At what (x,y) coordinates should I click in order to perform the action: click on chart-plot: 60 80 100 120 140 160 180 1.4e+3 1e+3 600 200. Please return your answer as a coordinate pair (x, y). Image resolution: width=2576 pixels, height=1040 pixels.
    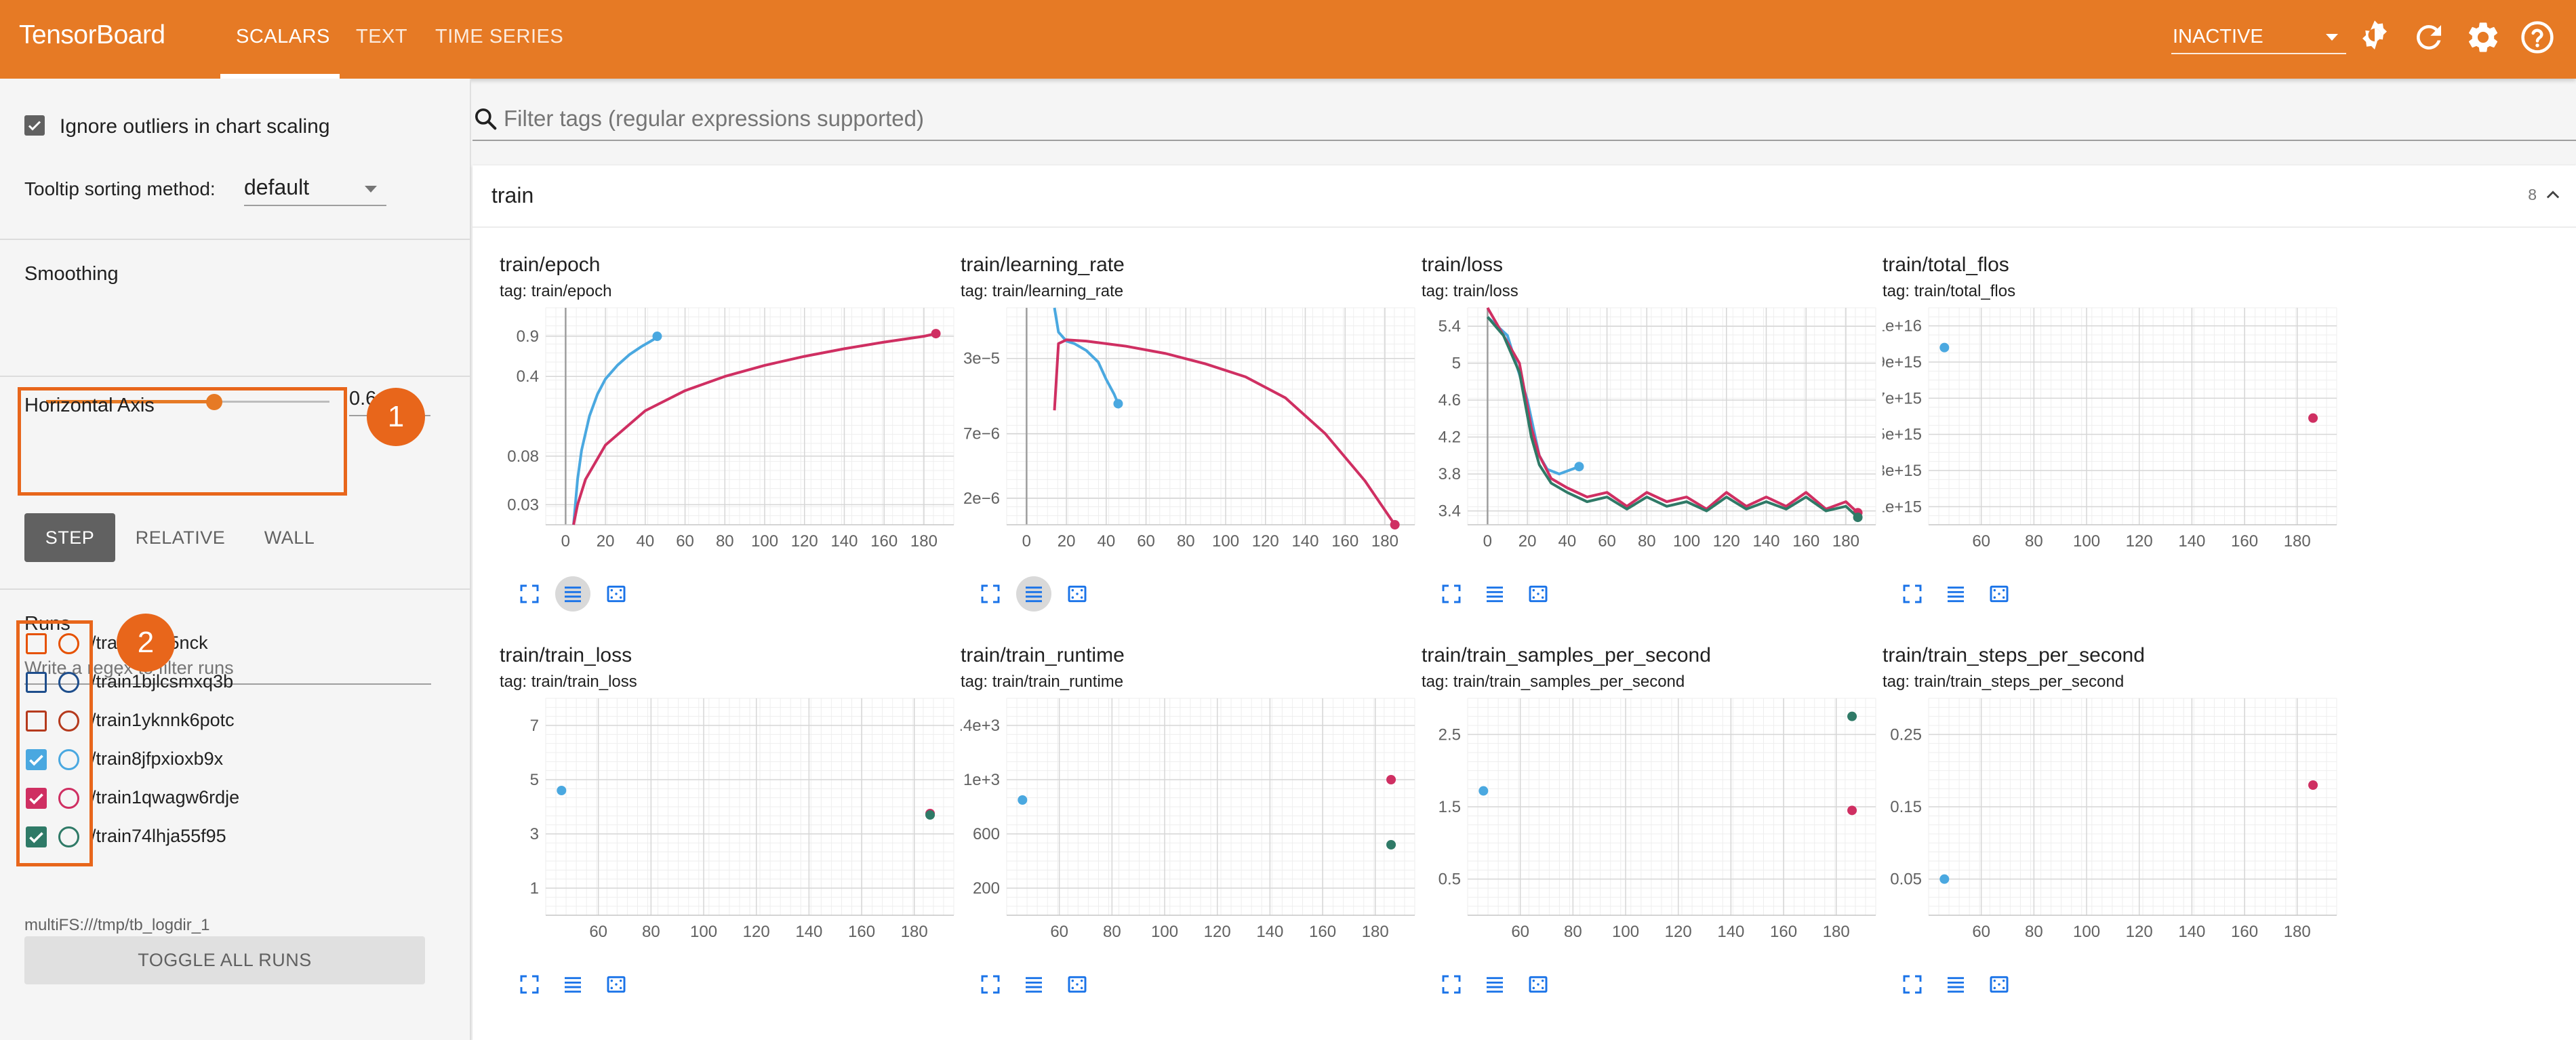
    Looking at the image, I should click on (1191, 819).